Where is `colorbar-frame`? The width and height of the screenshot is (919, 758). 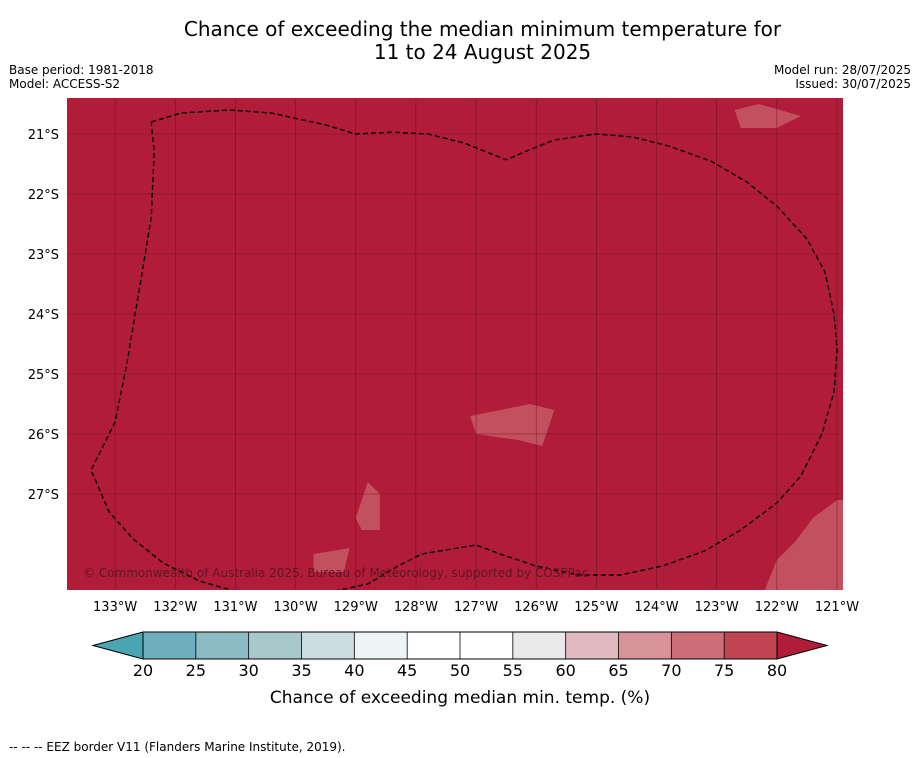 colorbar-frame is located at coordinates (460, 645).